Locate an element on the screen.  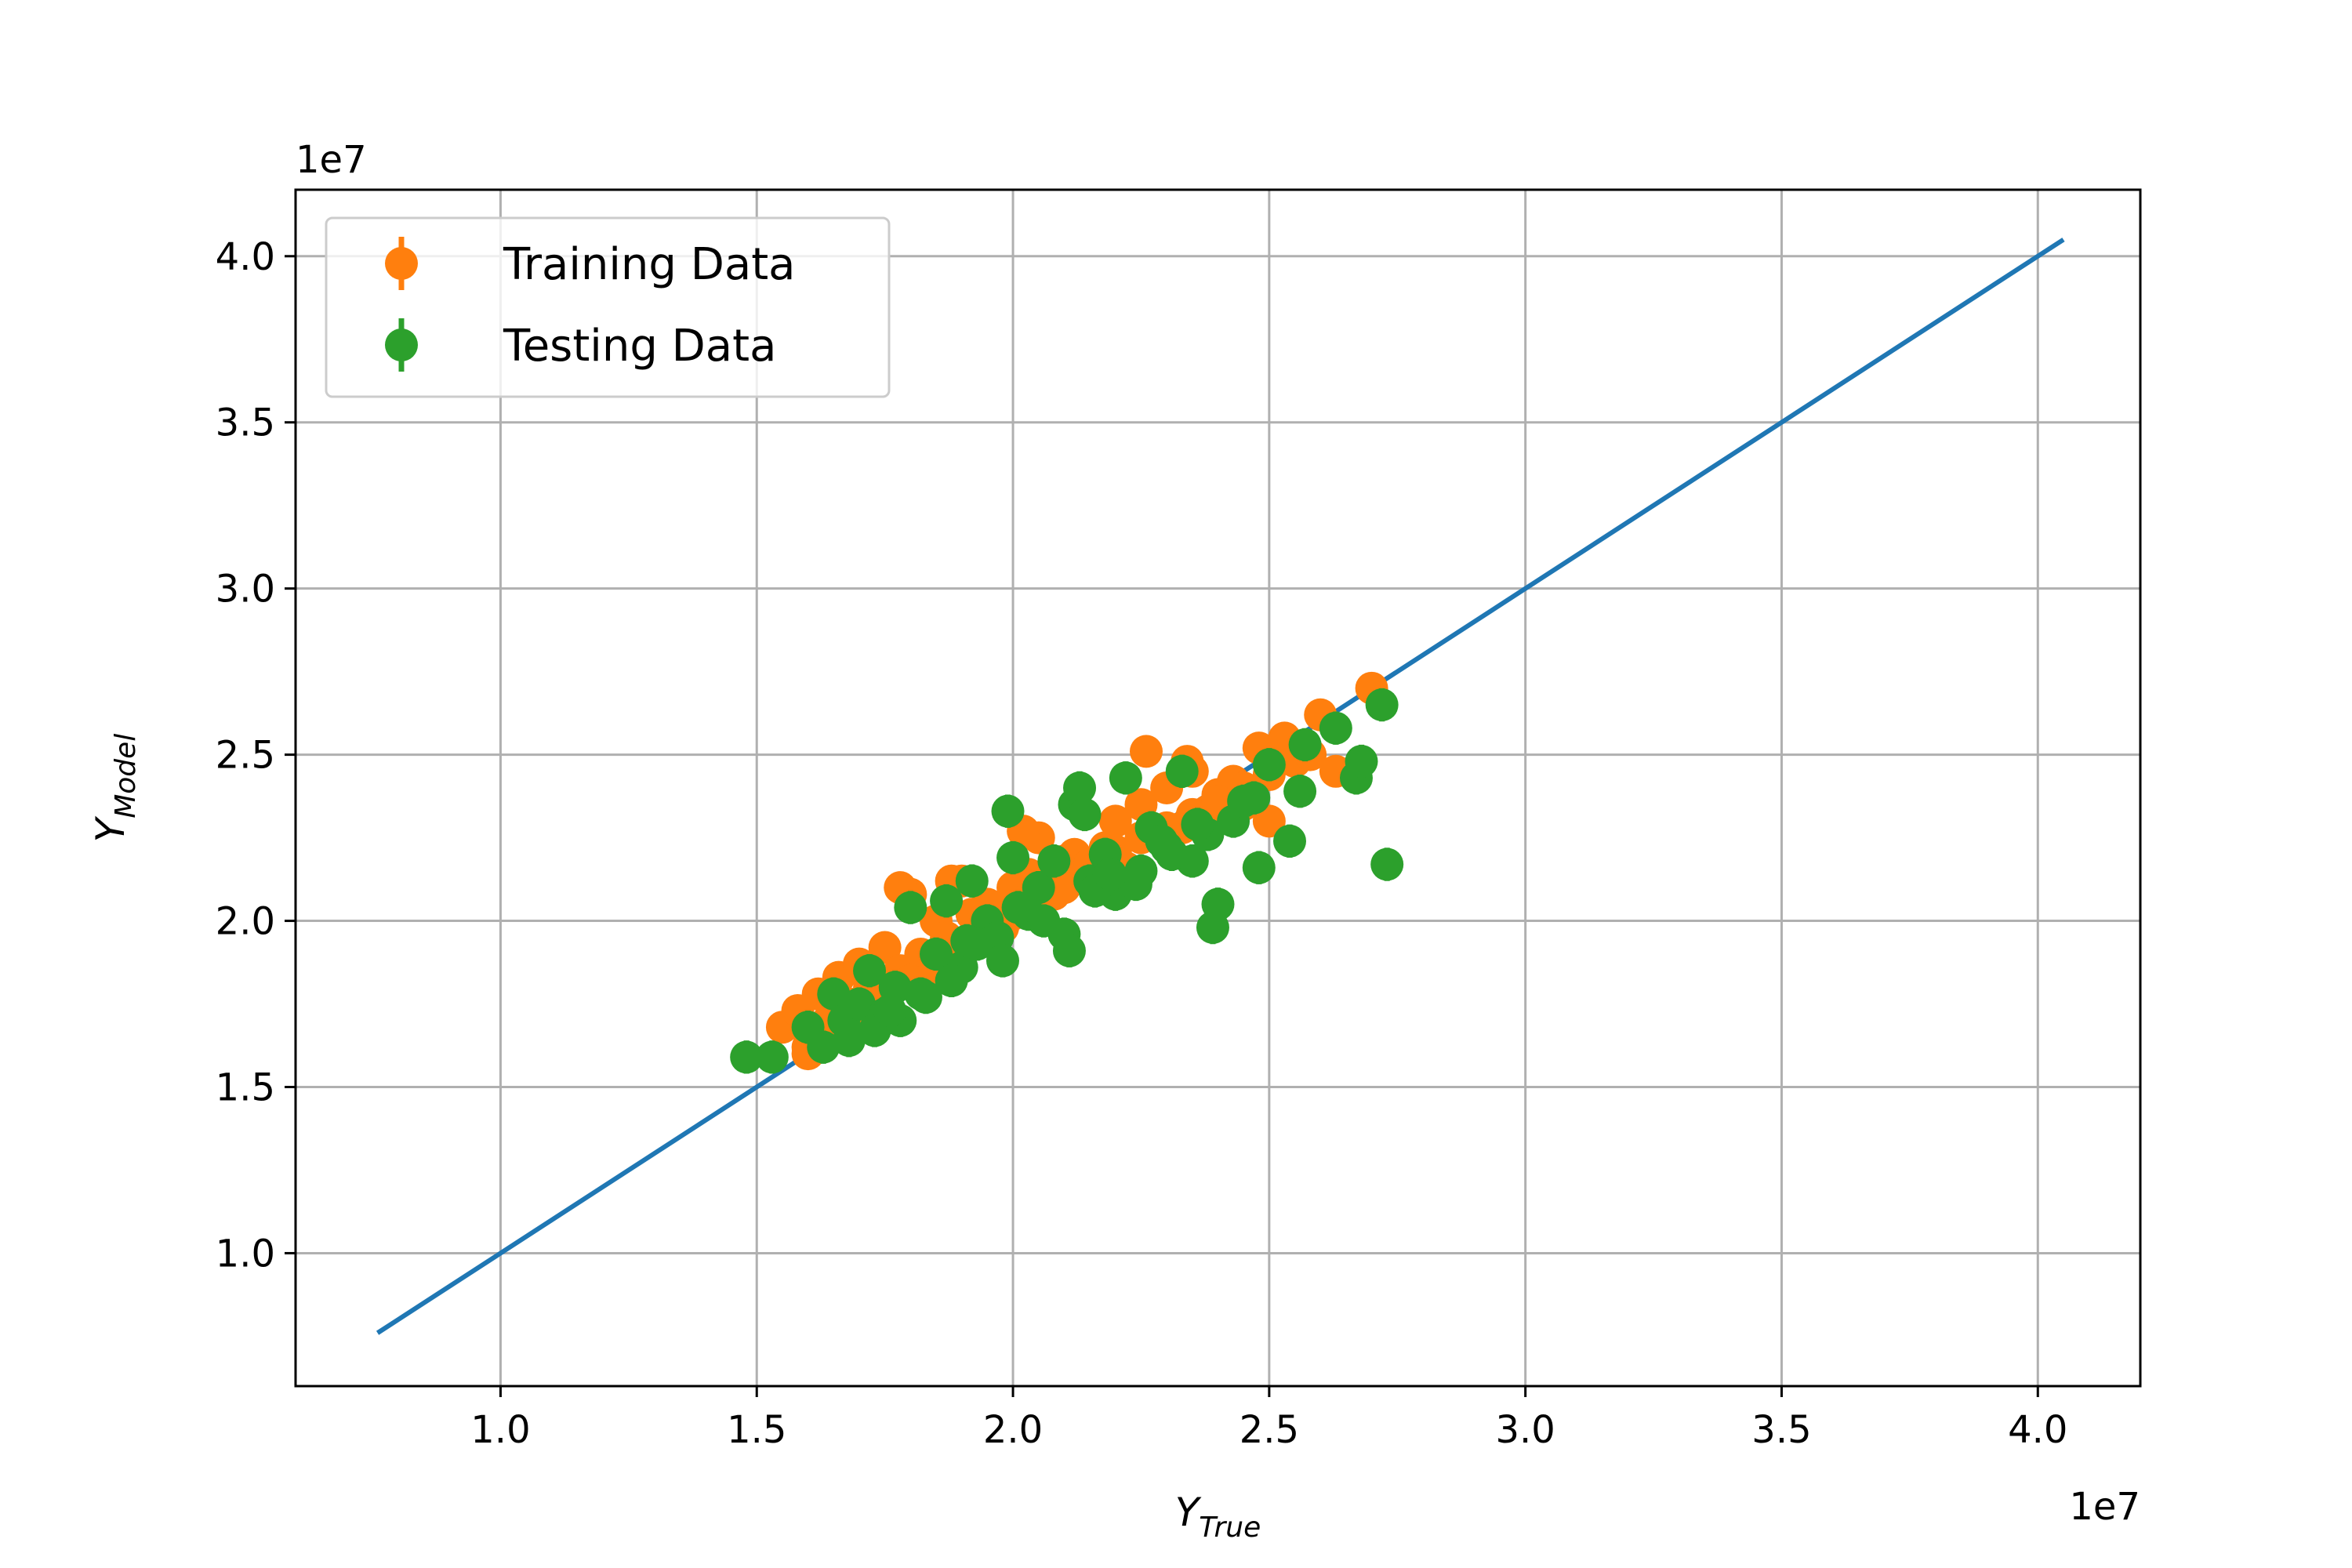
y-tick-label: 2.0 is located at coordinates (245, 922).